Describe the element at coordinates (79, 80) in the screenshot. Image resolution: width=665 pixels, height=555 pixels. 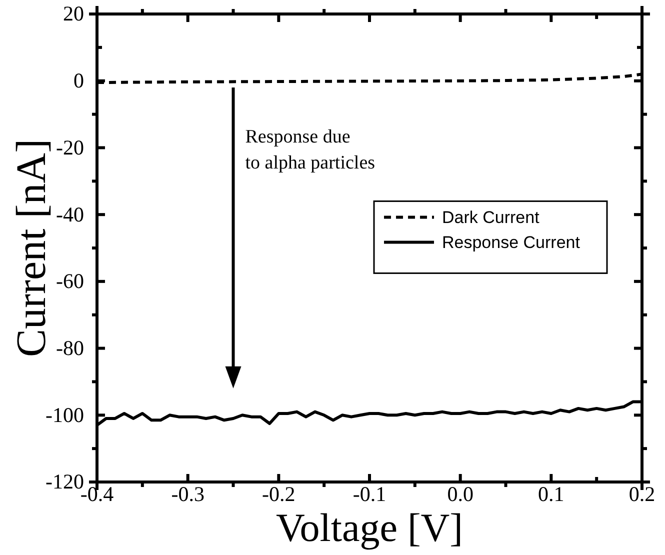
I see `y-tick-label: 0` at that location.